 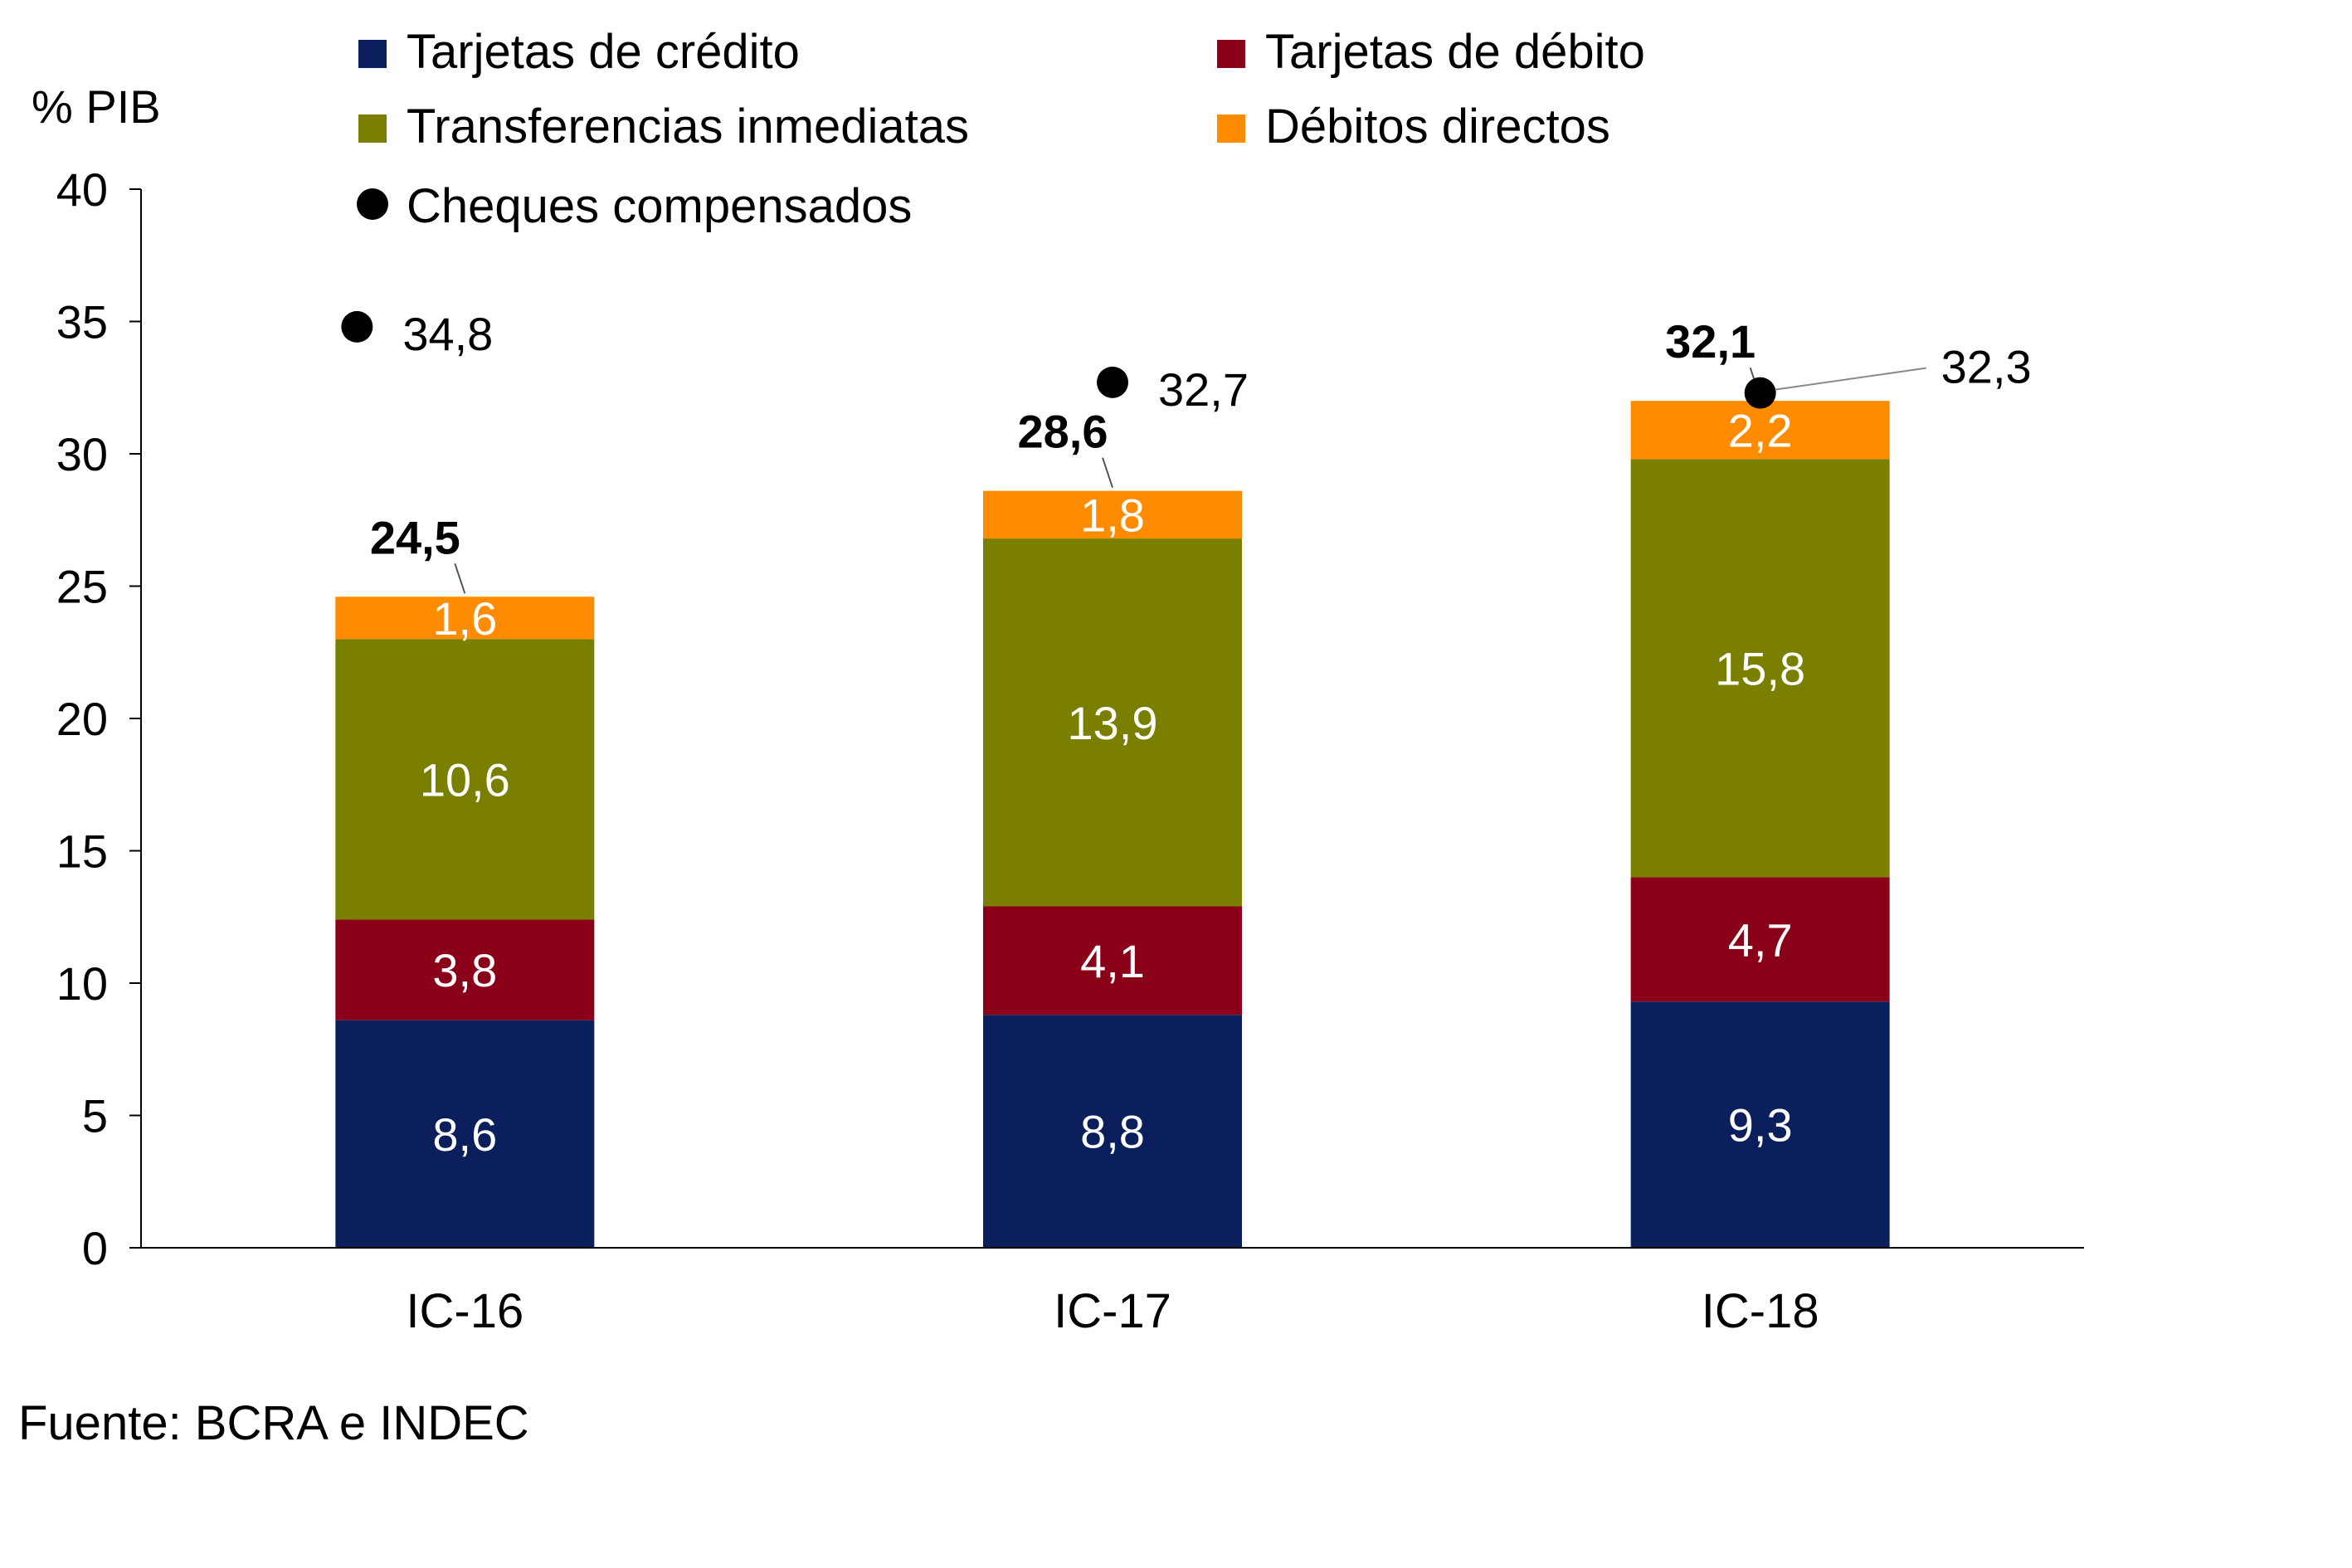 What do you see at coordinates (1063, 432) in the screenshot?
I see `total-value-label: 28,6` at bounding box center [1063, 432].